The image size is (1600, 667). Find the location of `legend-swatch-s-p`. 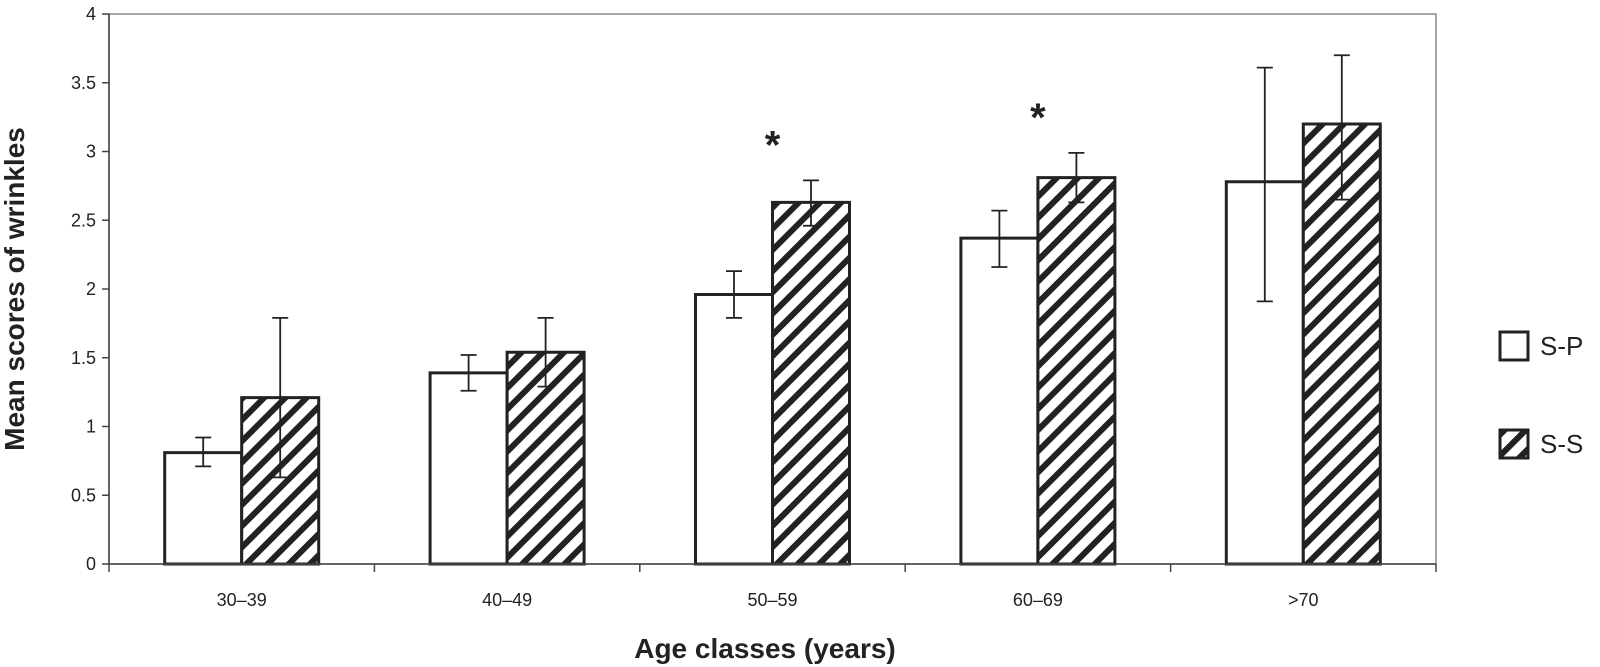

legend-swatch-s-p is located at coordinates (1514, 346).